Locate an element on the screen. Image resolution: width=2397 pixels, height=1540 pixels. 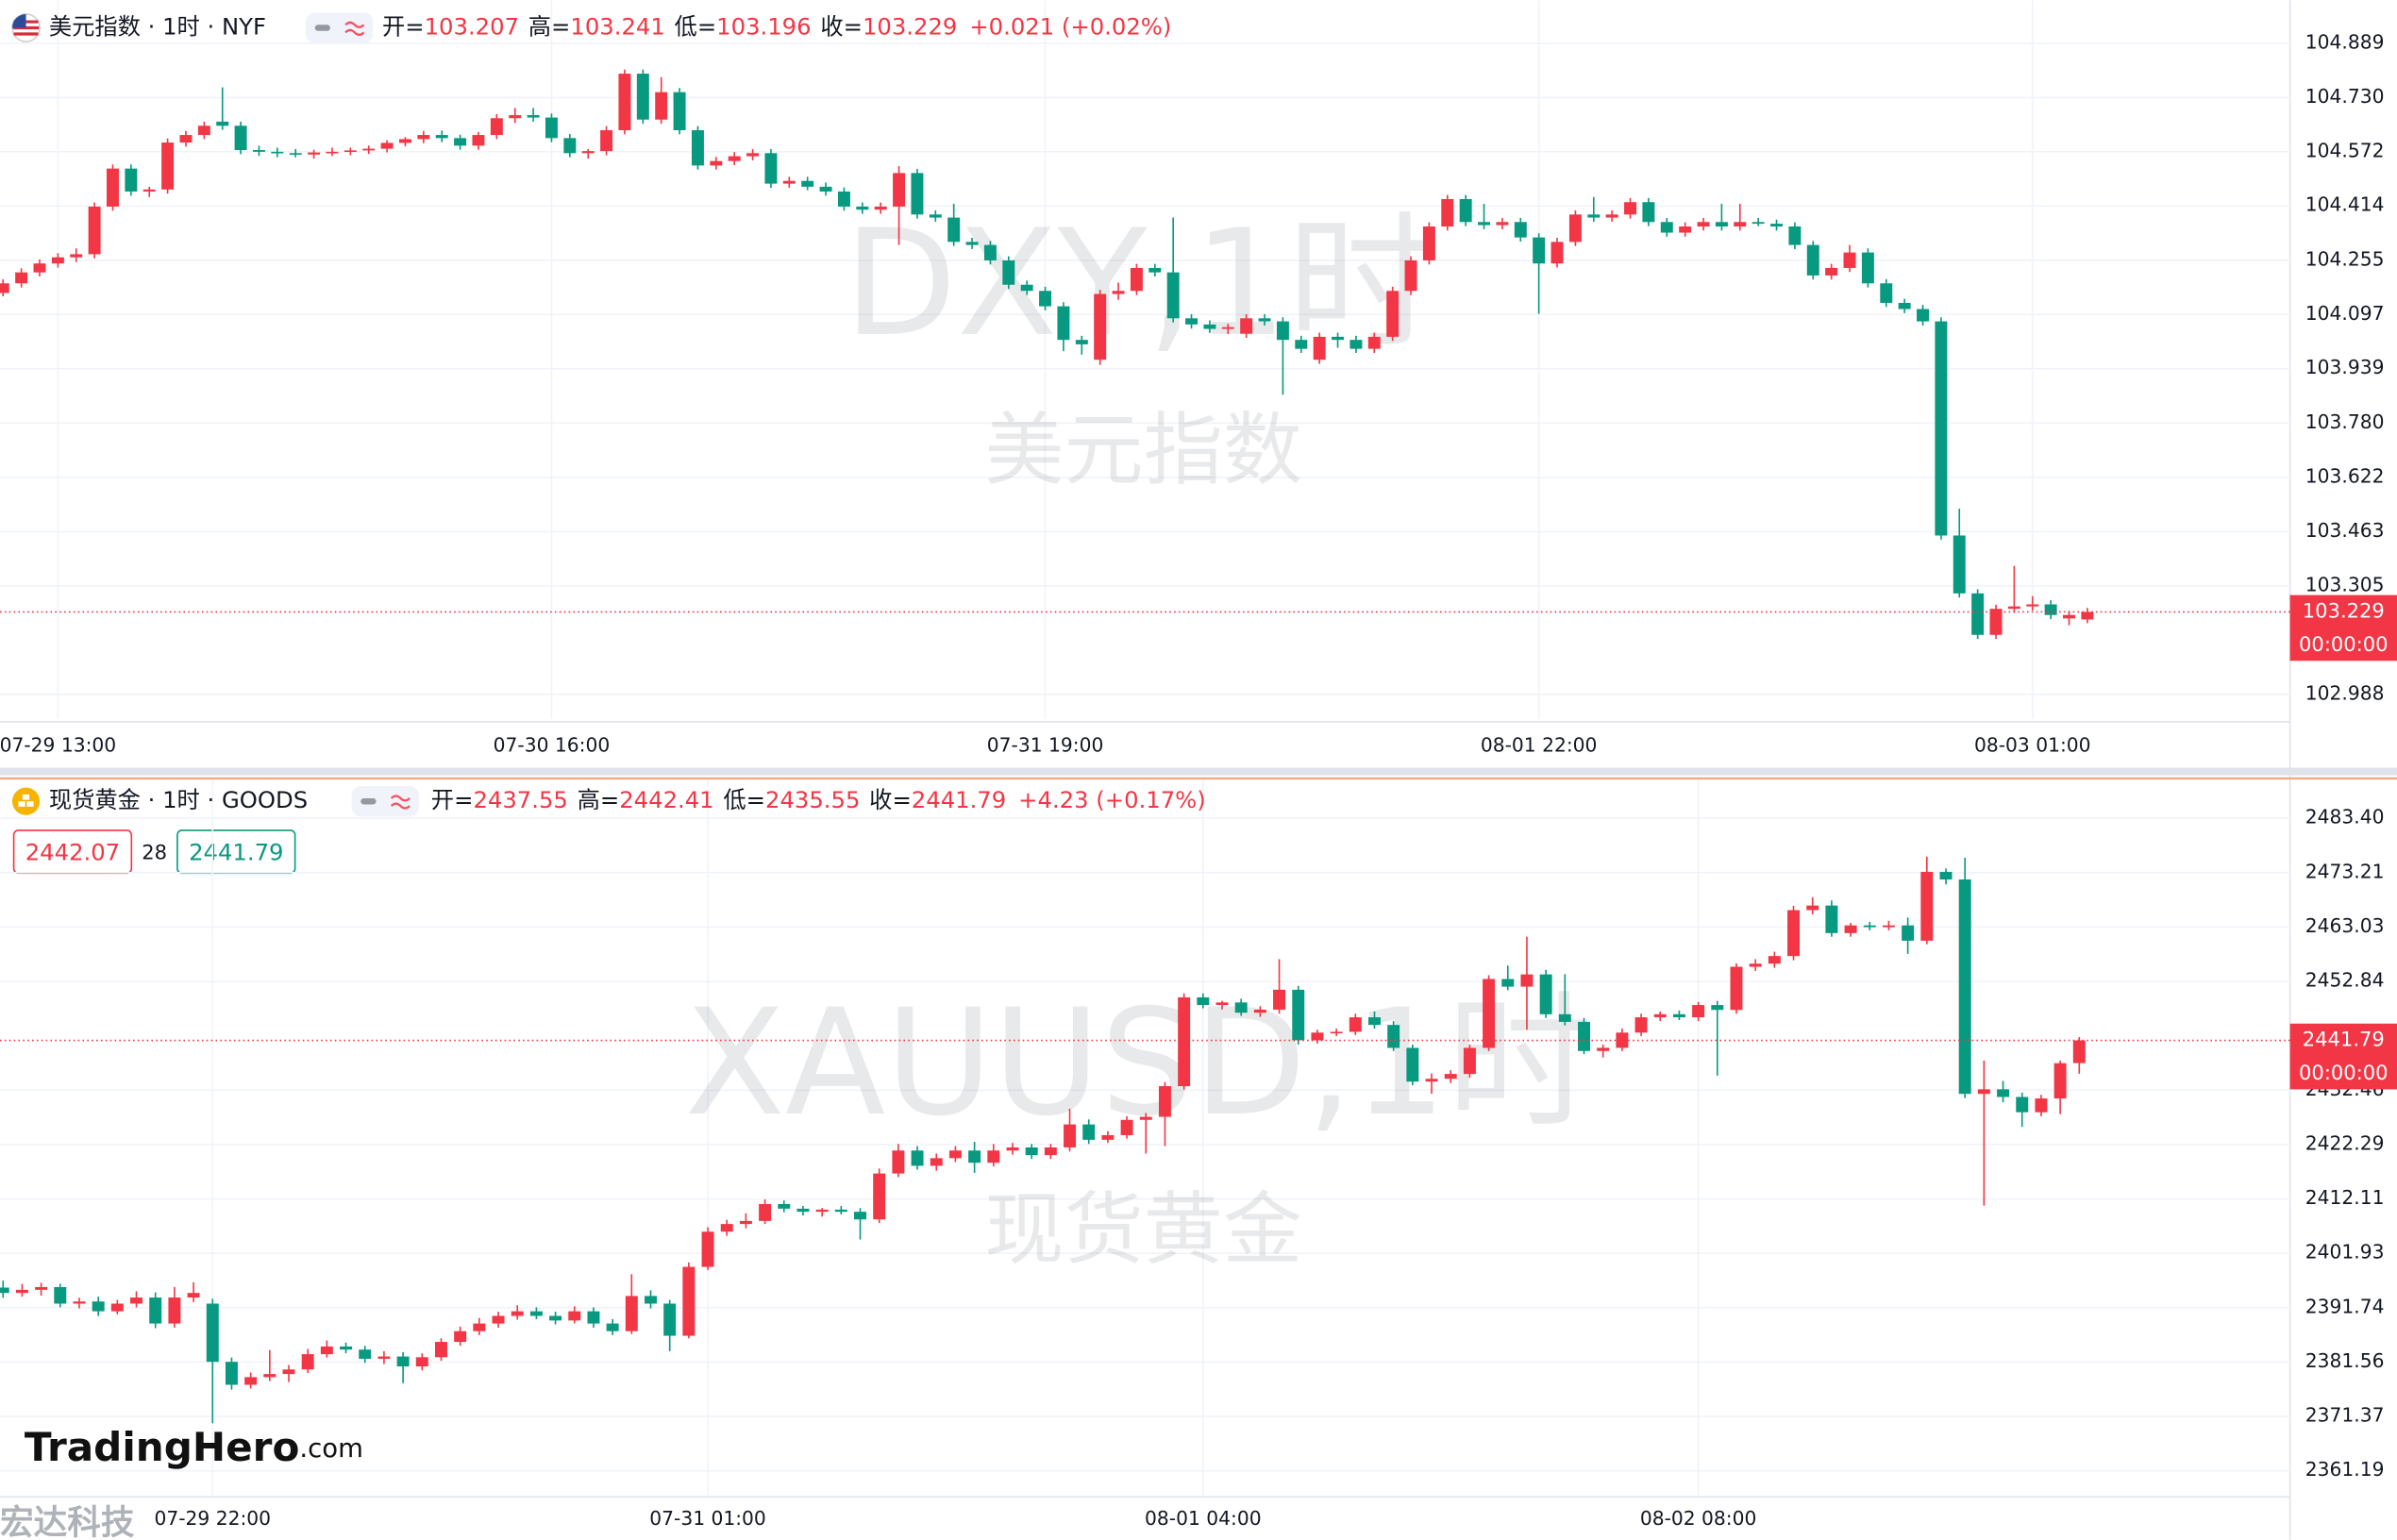
ohlc-value: 2435.55 is located at coordinates (812, 799).